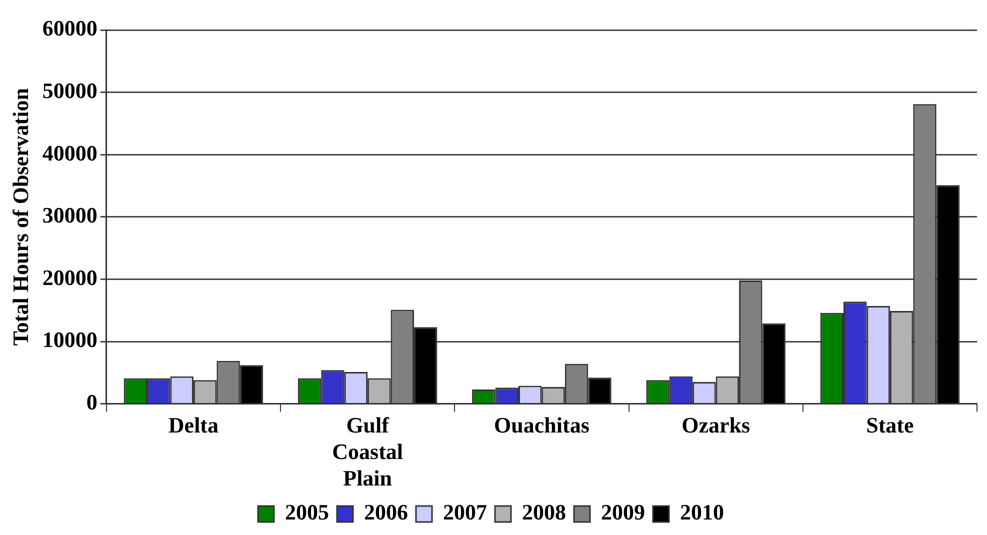 The image size is (987, 535). Describe the element at coordinates (70, 215) in the screenshot. I see `y-tick-label: 30000` at that location.